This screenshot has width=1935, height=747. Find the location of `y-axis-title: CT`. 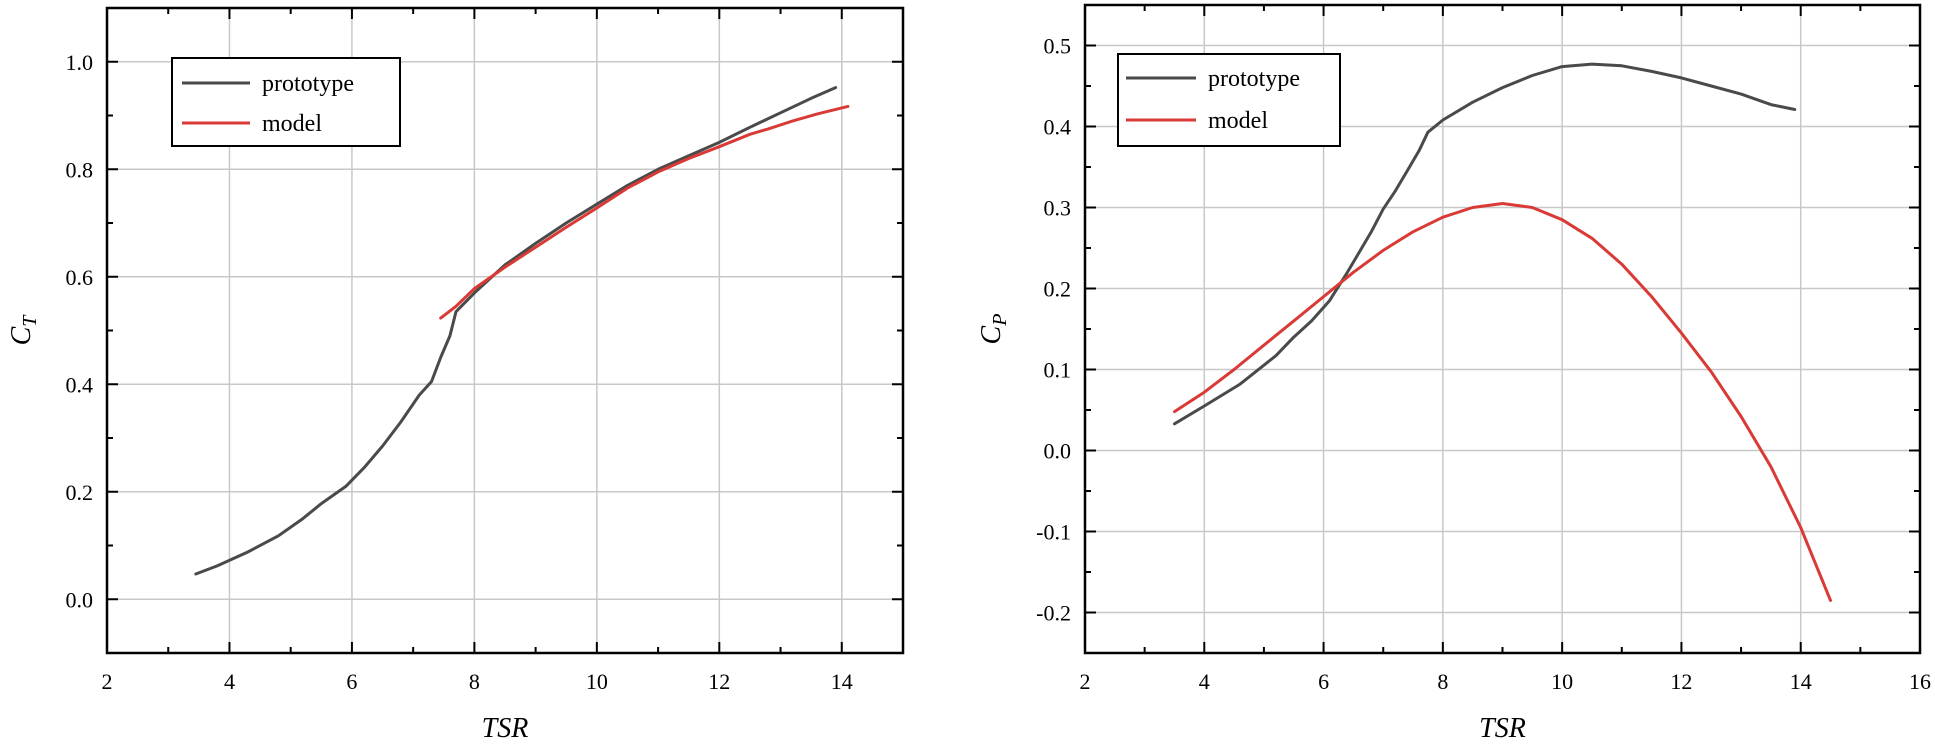

y-axis-title: CT is located at coordinates (23, 330).